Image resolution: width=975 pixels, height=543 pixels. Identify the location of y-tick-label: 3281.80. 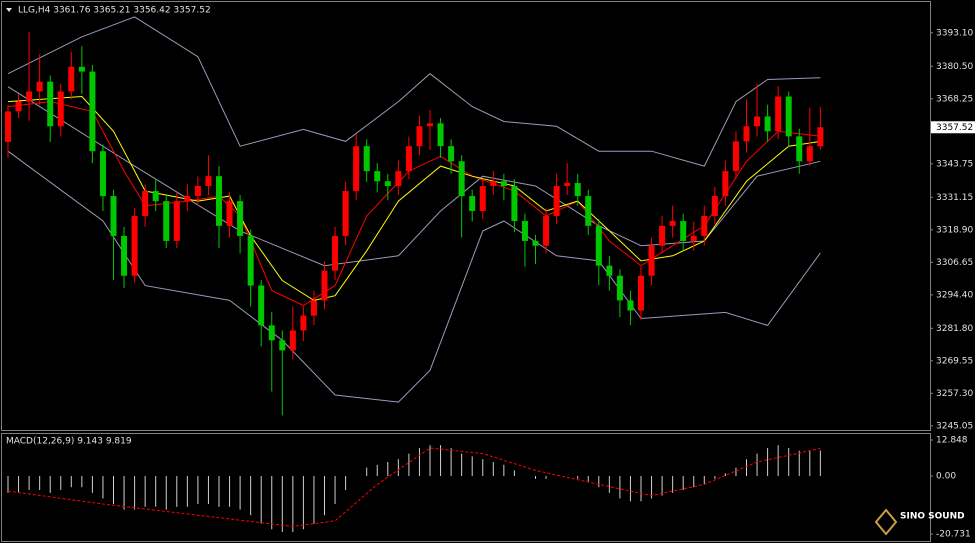
(954, 329).